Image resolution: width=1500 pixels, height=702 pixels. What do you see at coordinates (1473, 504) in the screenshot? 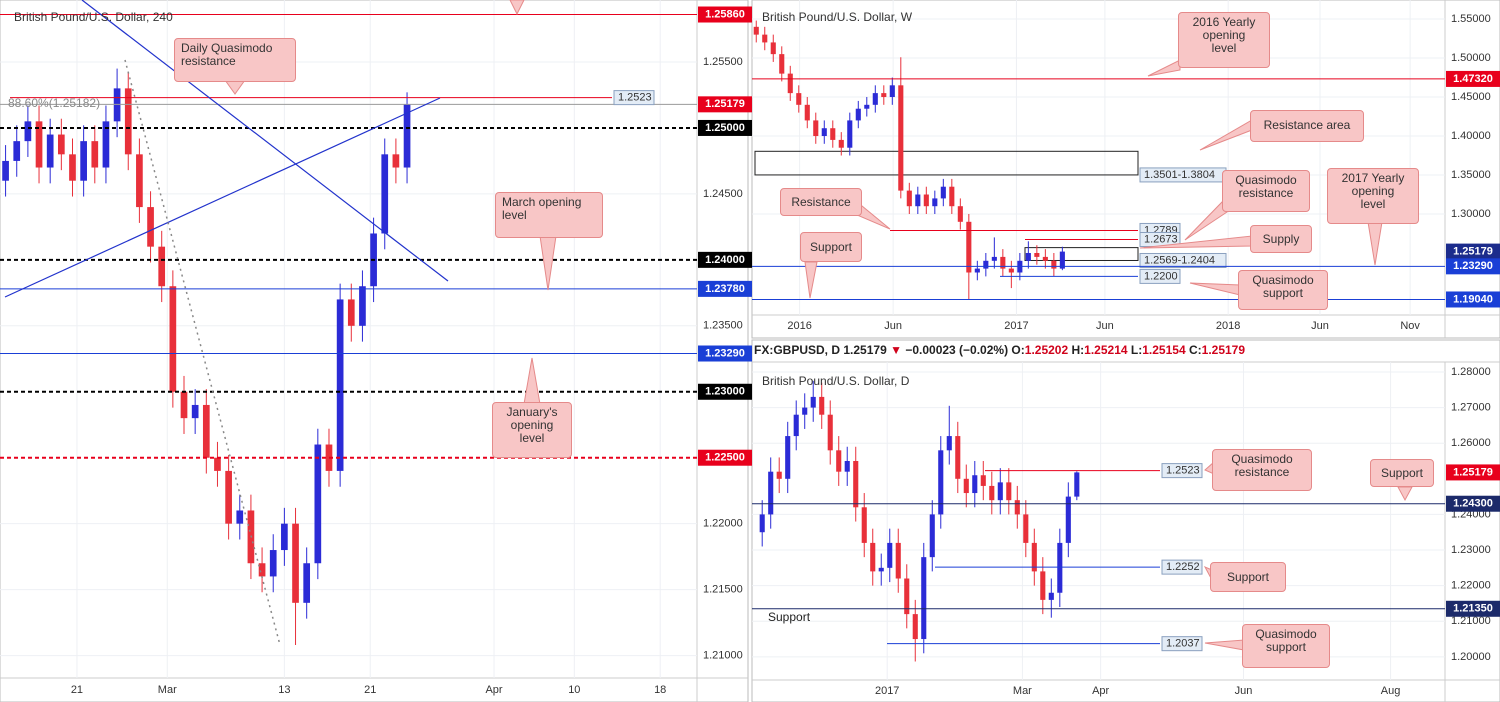
I see `price-tag-text: 1.24300` at bounding box center [1473, 504].